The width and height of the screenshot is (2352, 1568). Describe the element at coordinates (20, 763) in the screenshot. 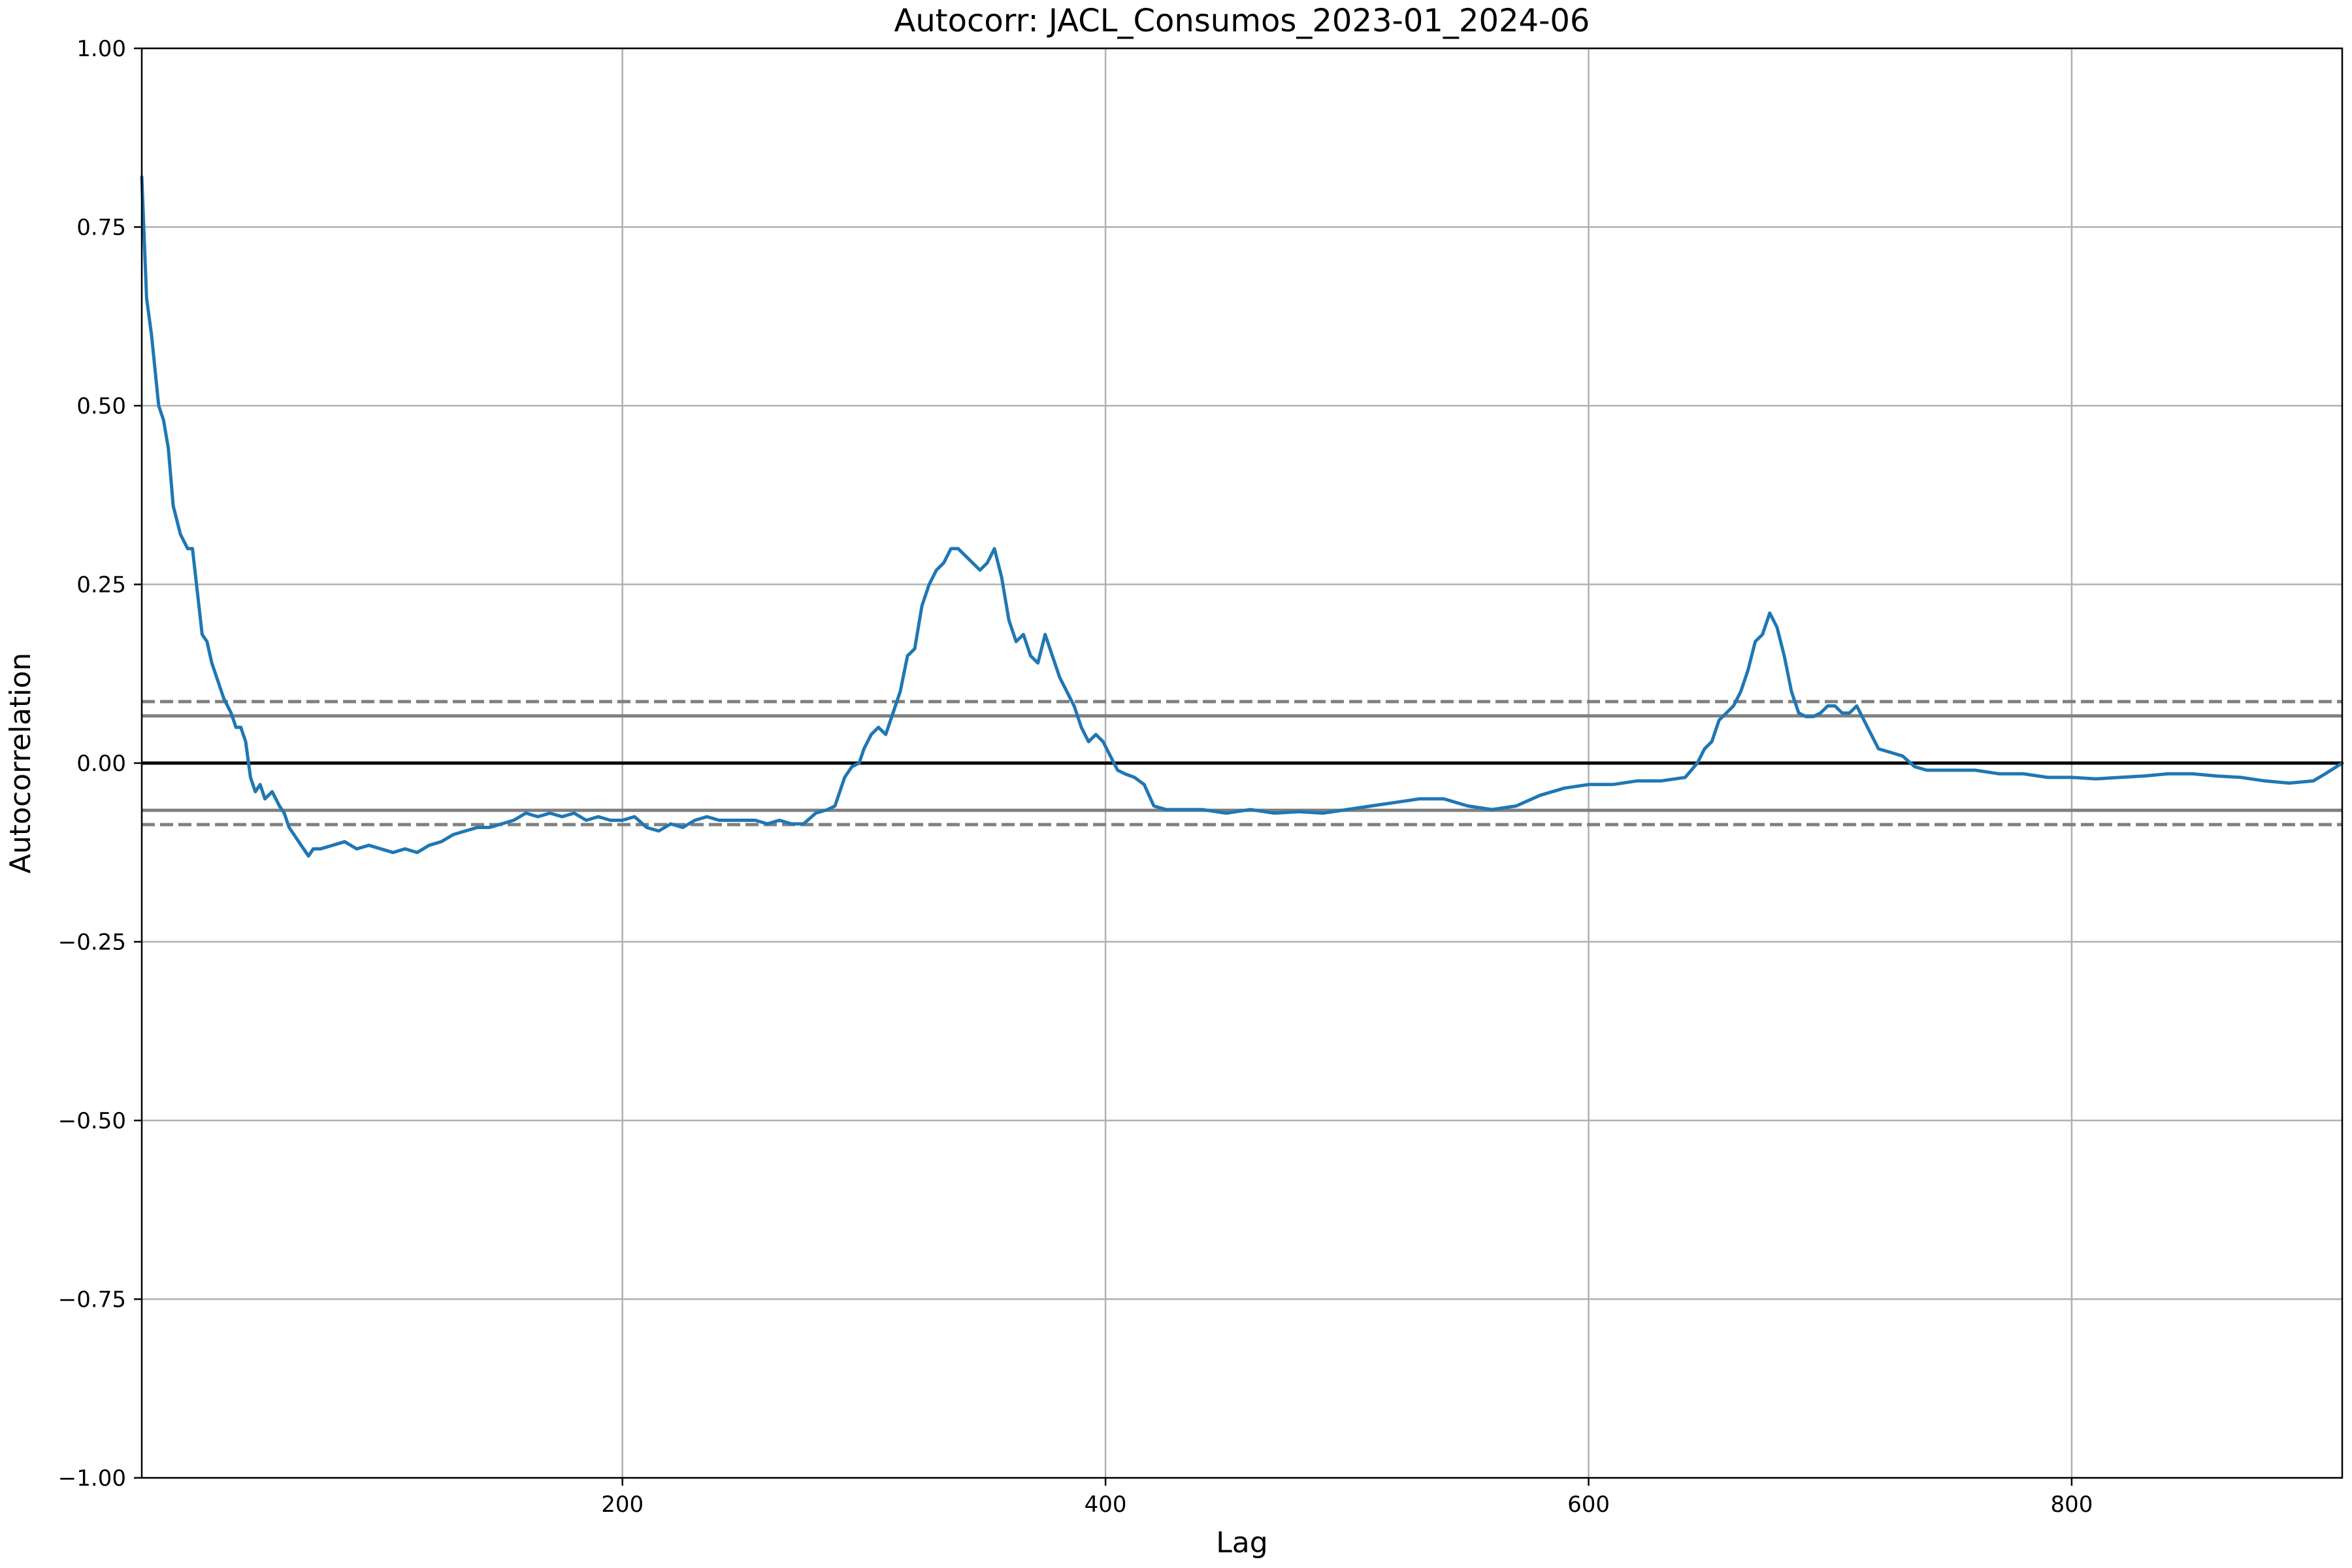

I see `y-axis-label: Autocorrelation` at that location.